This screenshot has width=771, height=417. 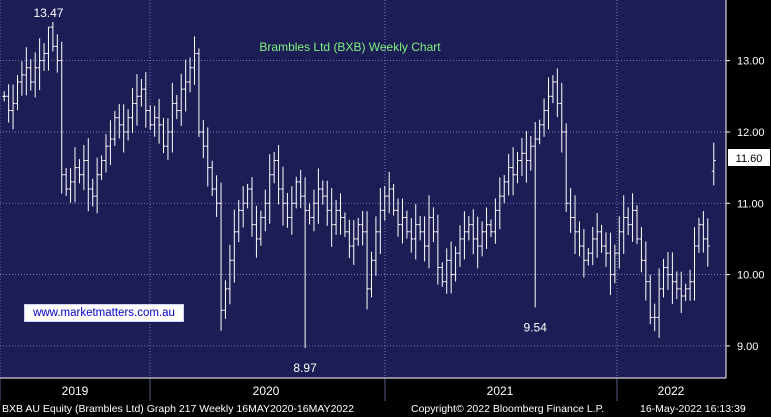 What do you see at coordinates (747, 347) in the screenshot?
I see `y-tick-label: 9.00` at bounding box center [747, 347].